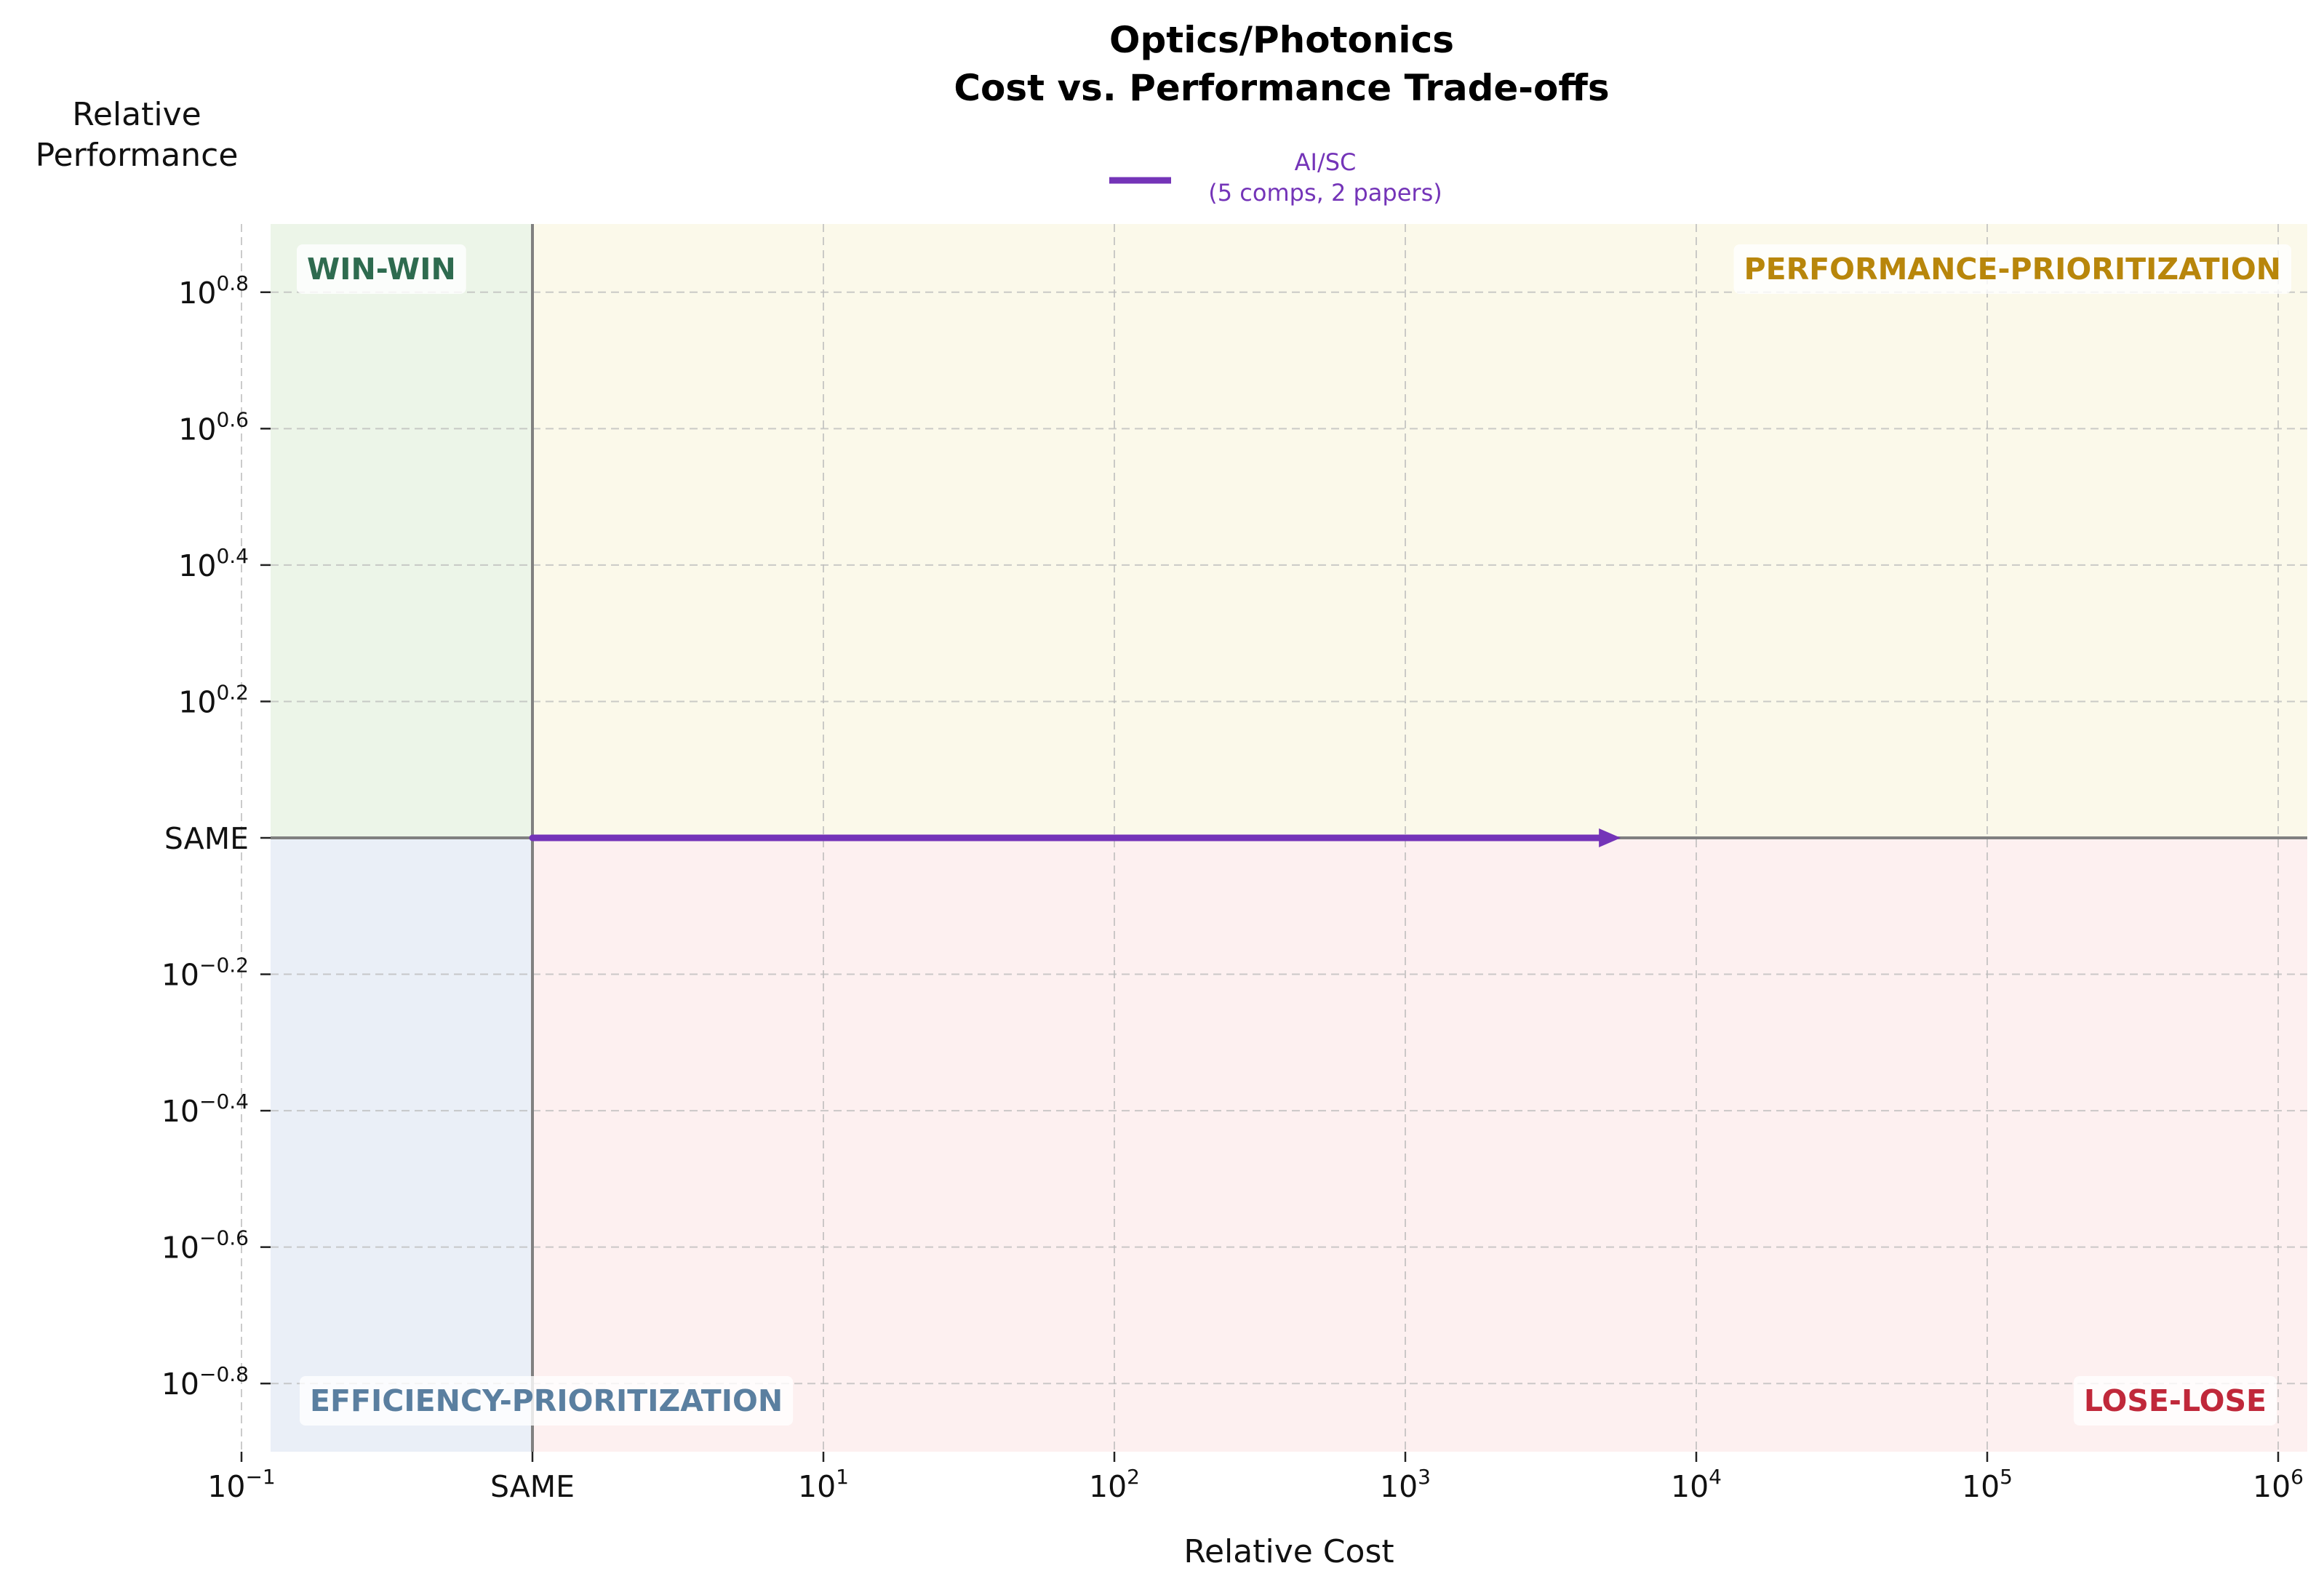 The height and width of the screenshot is (1587, 2324). What do you see at coordinates (241, 1485) in the screenshot?
I see `x-tick-label: 10−1` at bounding box center [241, 1485].